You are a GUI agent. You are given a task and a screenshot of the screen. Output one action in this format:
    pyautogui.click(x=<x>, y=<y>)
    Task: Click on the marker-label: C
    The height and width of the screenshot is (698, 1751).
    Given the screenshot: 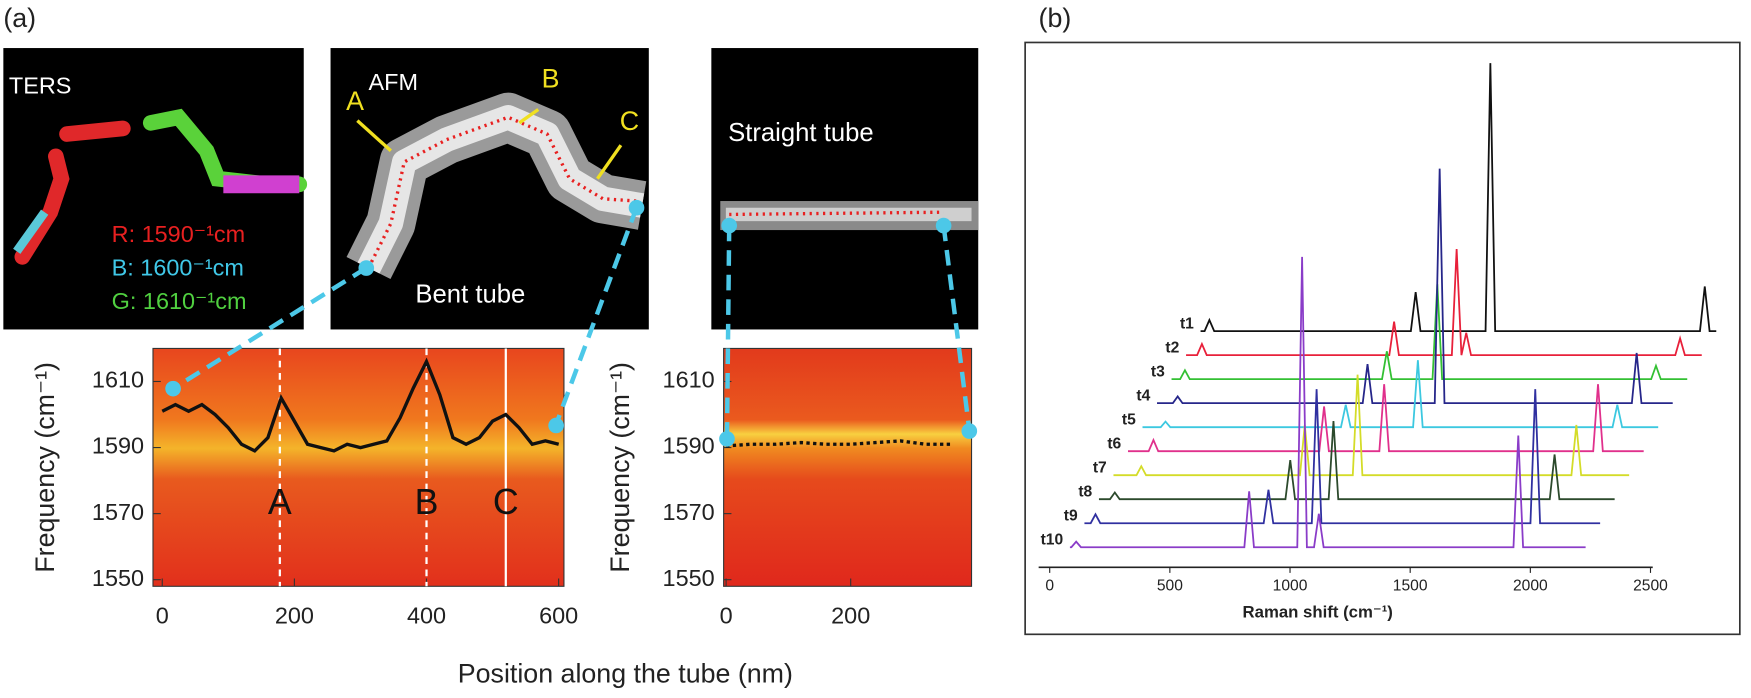 What is the action you would take?
    pyautogui.click(x=506, y=502)
    